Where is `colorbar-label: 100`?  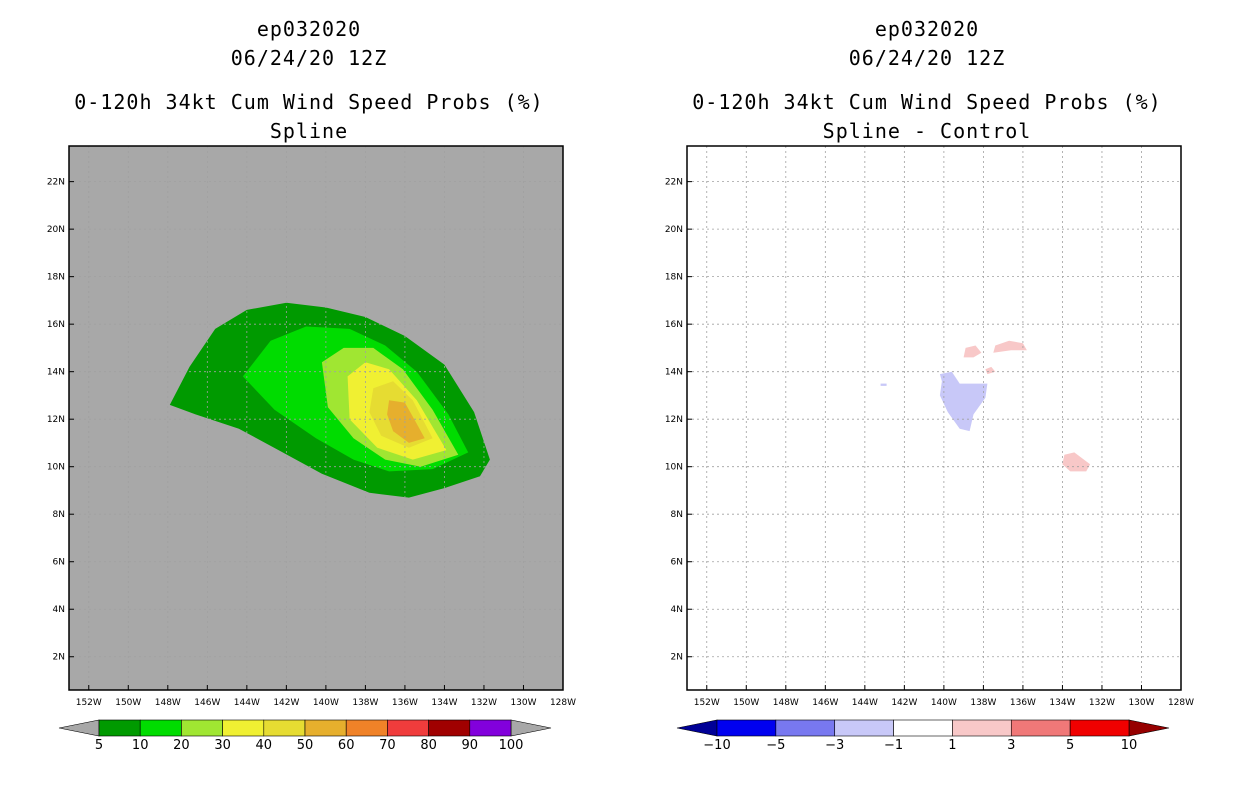
colorbar-label: 100 is located at coordinates (511, 745).